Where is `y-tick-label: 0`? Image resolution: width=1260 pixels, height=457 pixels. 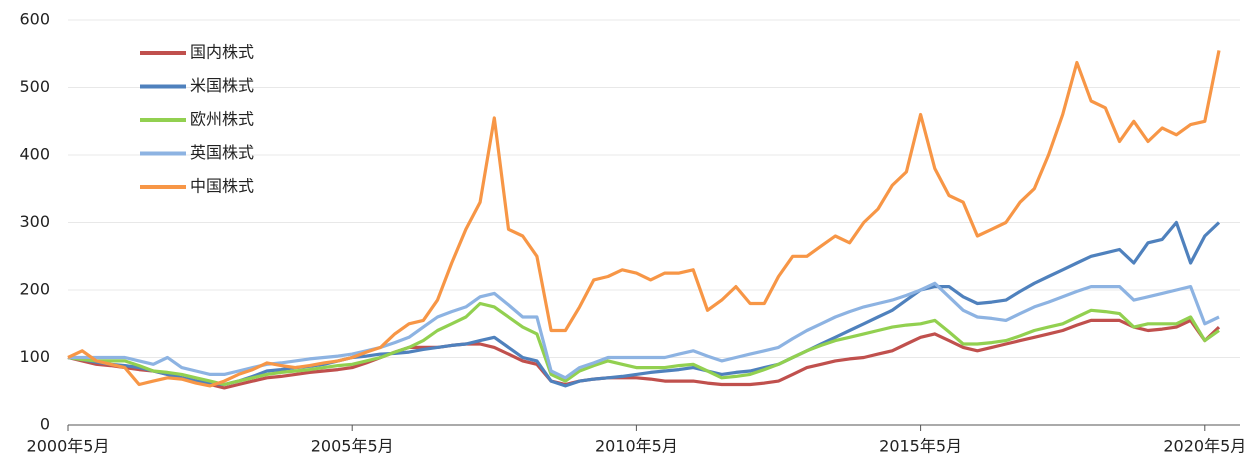 y-tick-label: 0 is located at coordinates (45, 424).